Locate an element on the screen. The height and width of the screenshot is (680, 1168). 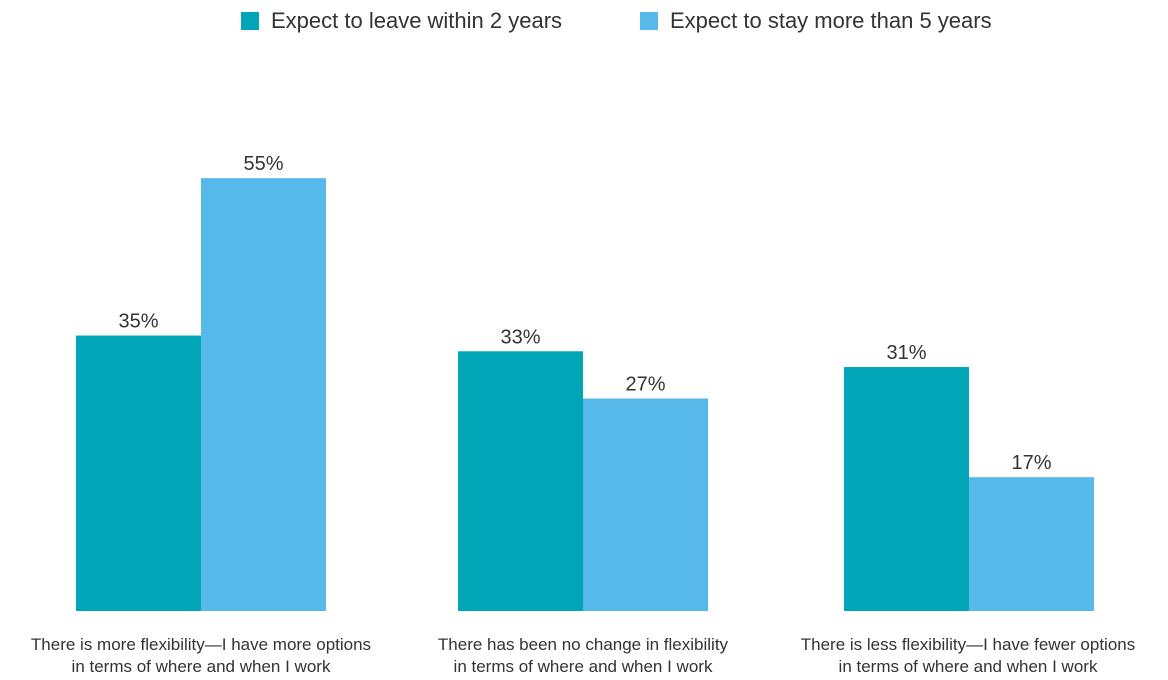
category-label-line: There has been no change in flexibility is located at coordinates (583, 644).